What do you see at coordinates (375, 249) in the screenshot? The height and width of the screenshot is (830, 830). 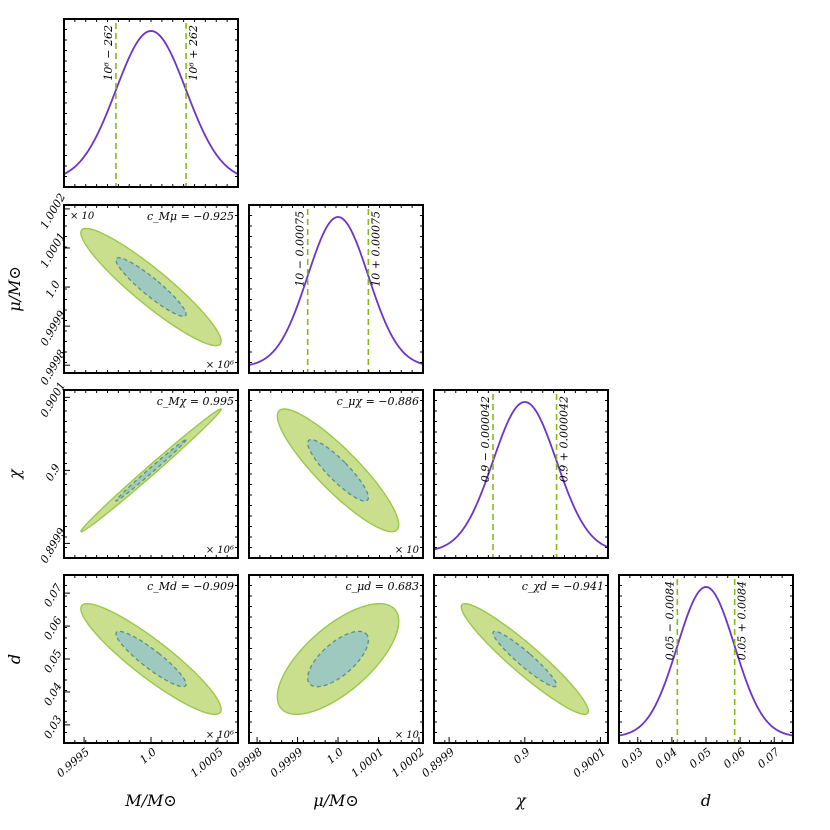 I see `sigma-label-upper: 10 + 0.00075` at bounding box center [375, 249].